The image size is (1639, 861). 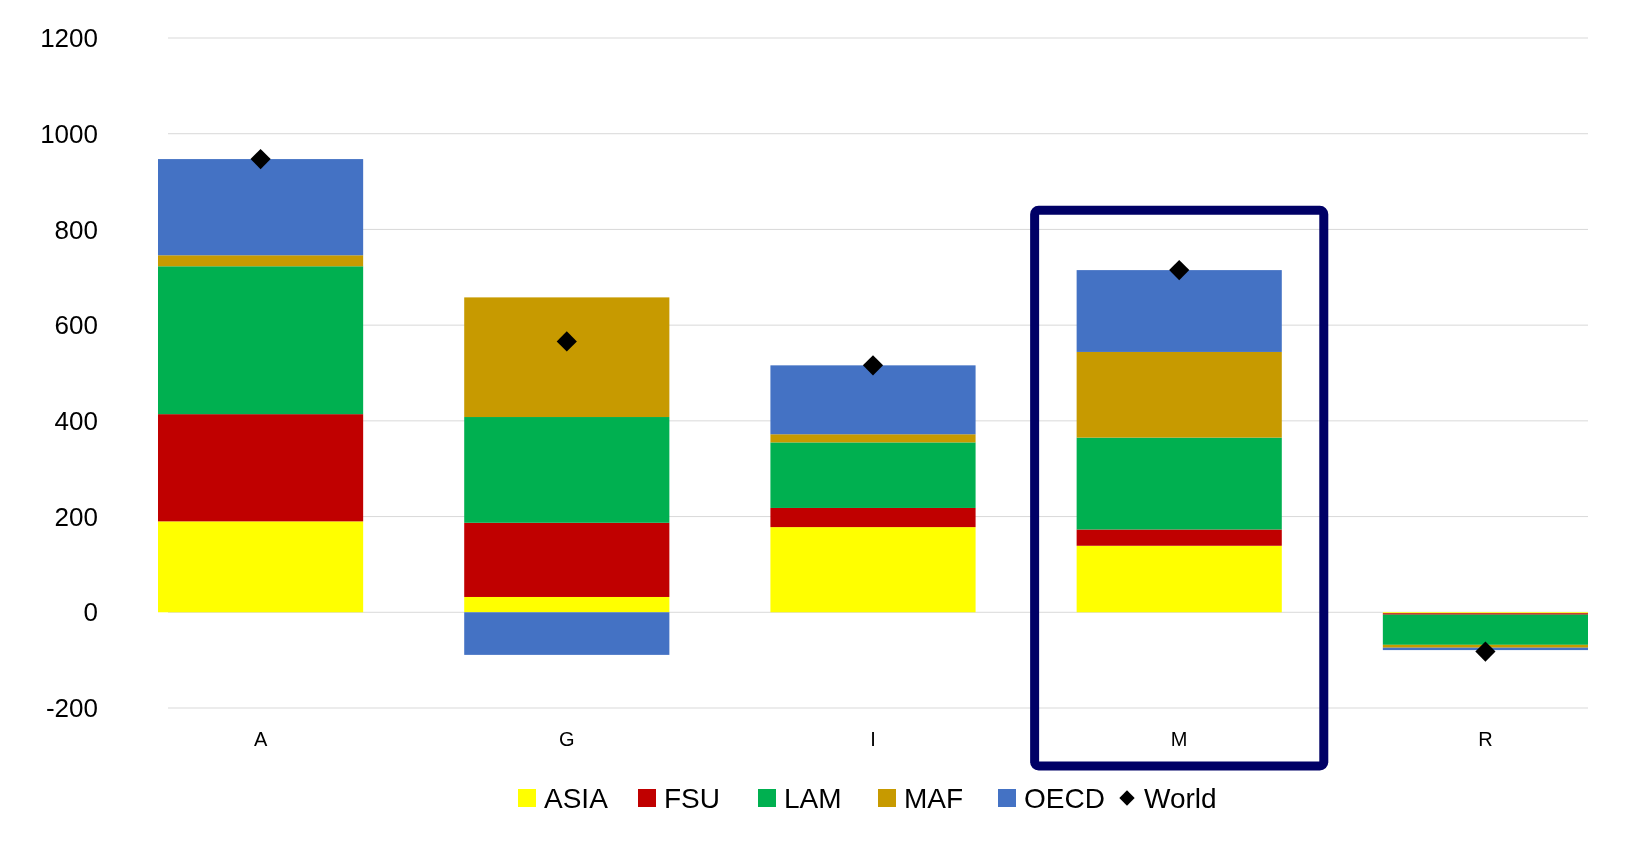 I want to click on x-tick-label: R, so click(x=1485, y=739).